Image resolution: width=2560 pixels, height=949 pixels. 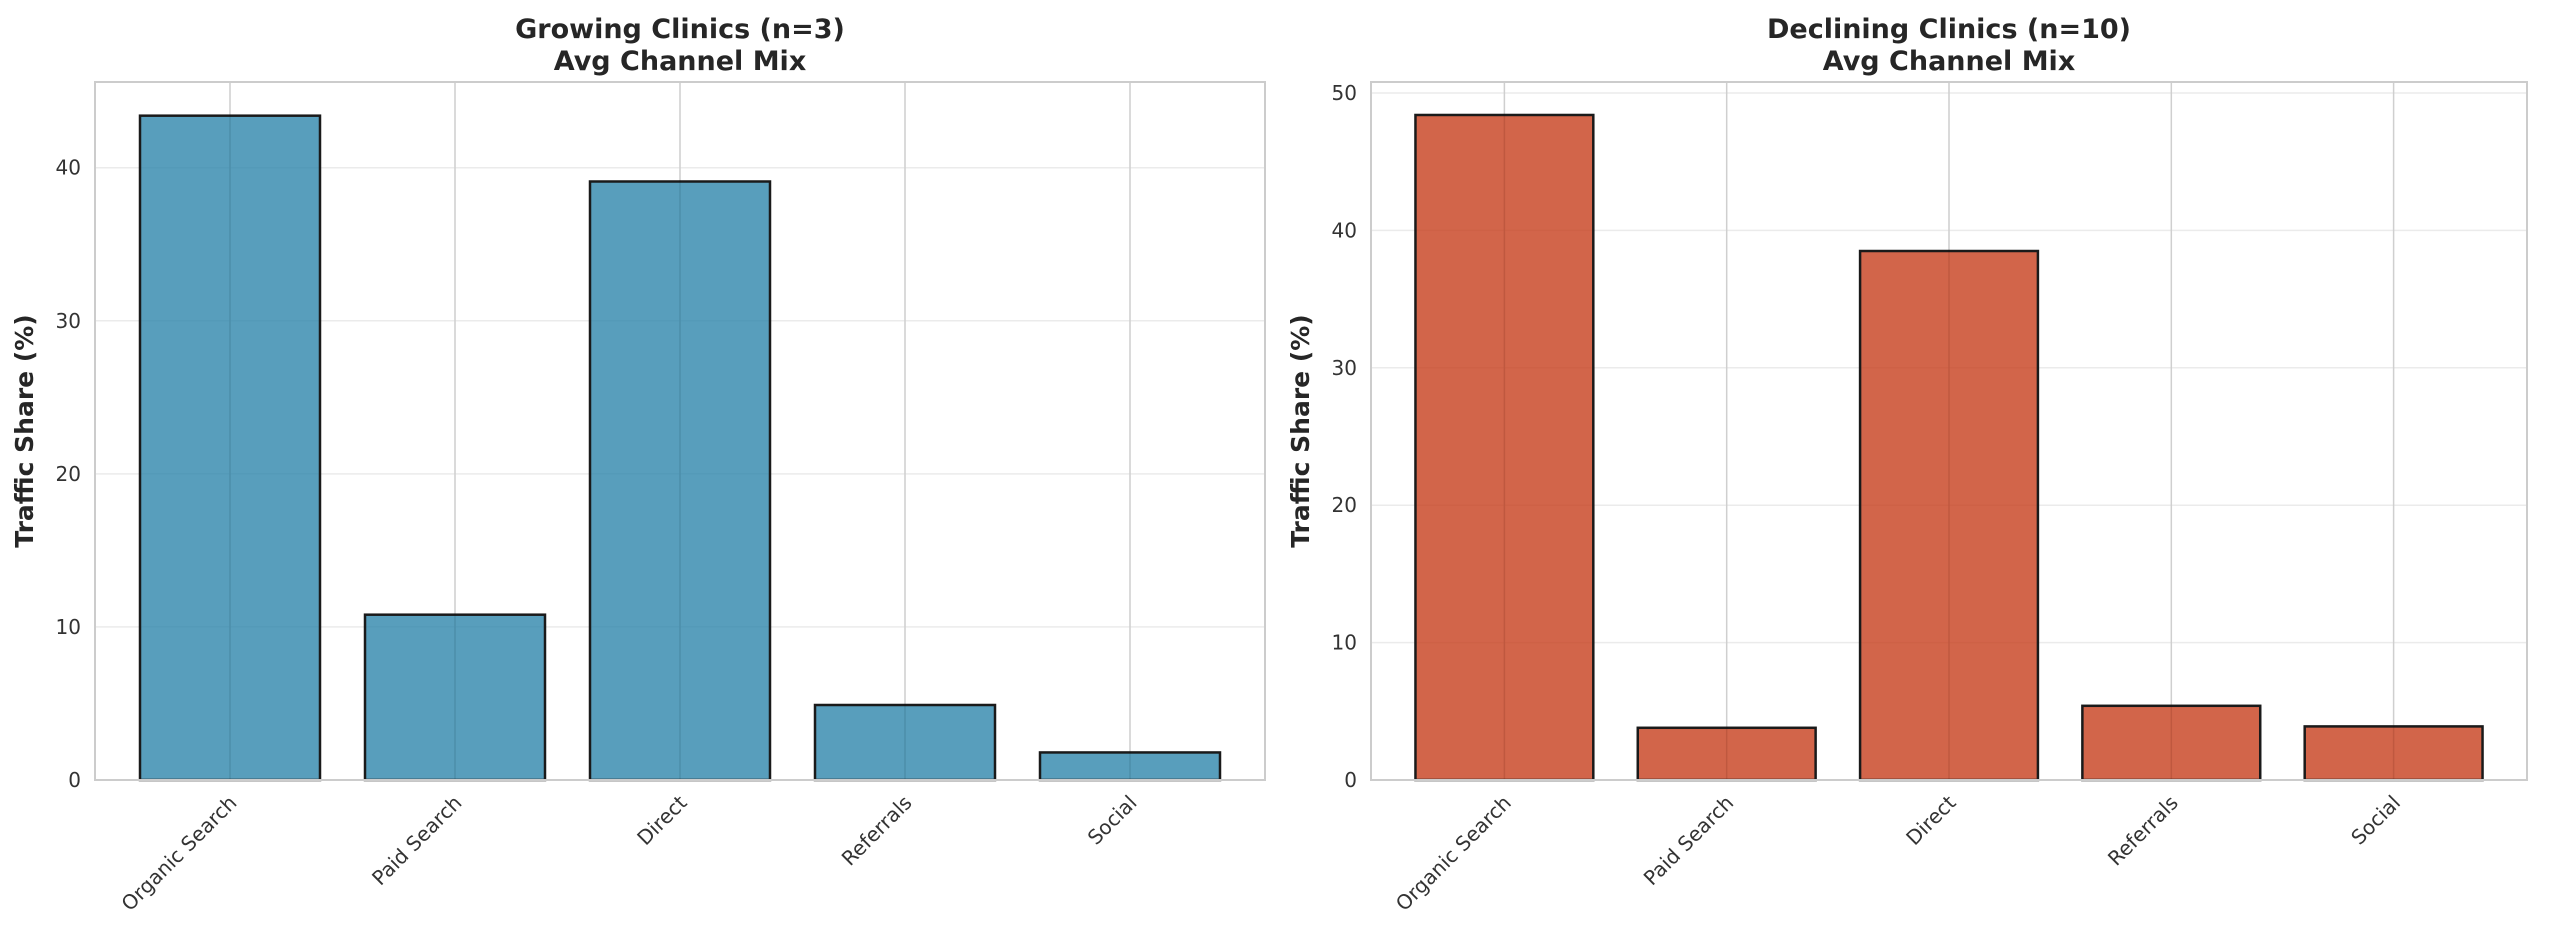 What do you see at coordinates (1344, 93) in the screenshot?
I see `y-tick-label: 50` at bounding box center [1344, 93].